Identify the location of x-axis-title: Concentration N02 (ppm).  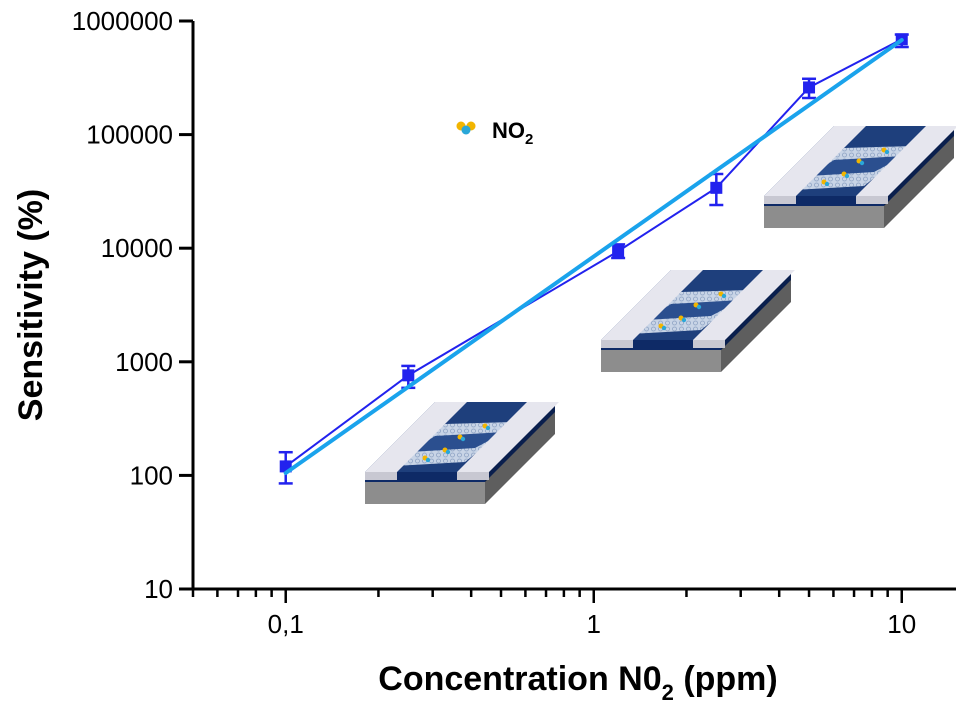
(577, 681).